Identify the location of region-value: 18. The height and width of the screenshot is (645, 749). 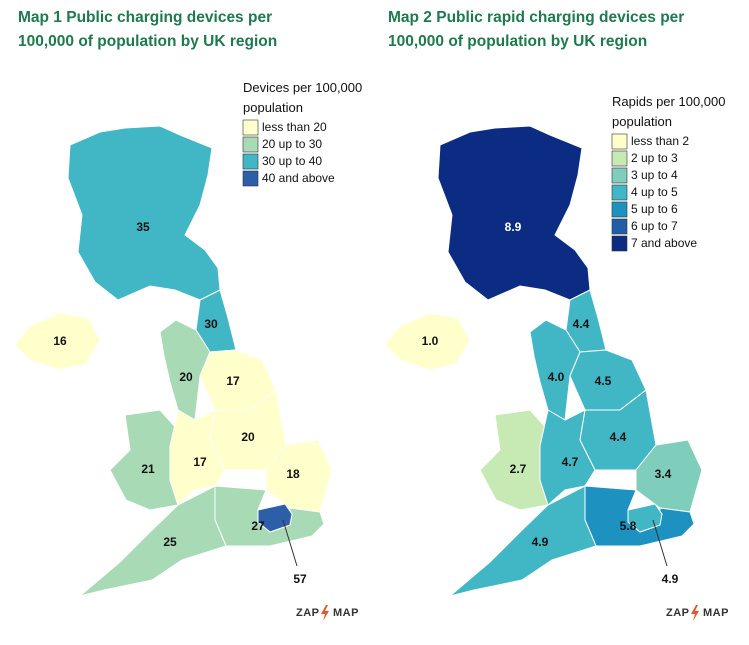
(293, 474).